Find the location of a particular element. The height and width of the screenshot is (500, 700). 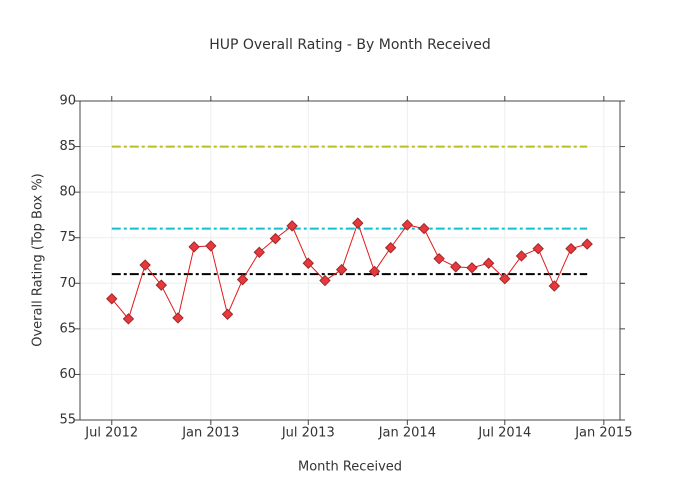

x-tick-label: Jan 2013 is located at coordinates (210, 433).